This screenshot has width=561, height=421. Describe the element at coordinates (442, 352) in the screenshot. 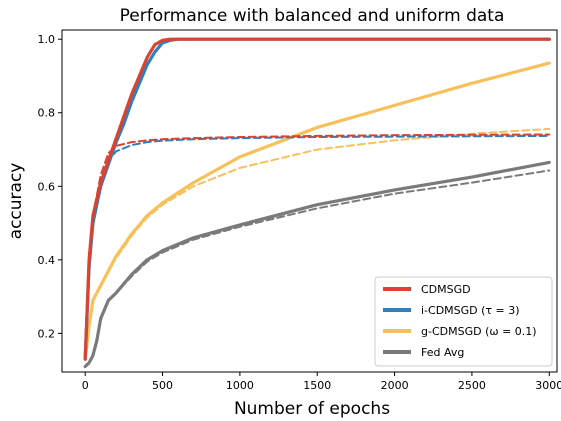

I see `legend-label: Fed Avg` at that location.